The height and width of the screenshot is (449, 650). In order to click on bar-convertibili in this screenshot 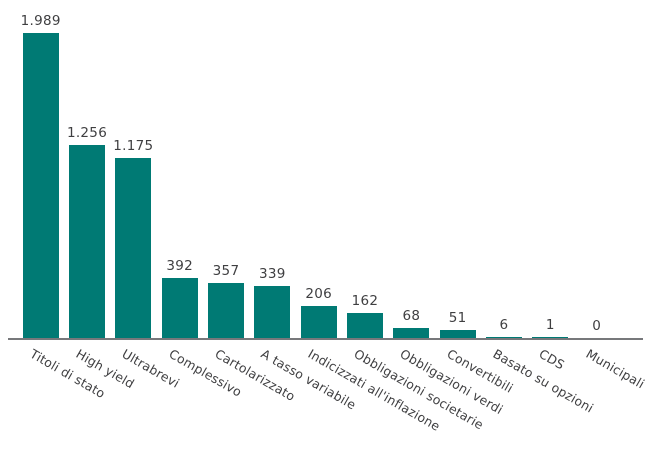, I will do `click(457, 334)`.